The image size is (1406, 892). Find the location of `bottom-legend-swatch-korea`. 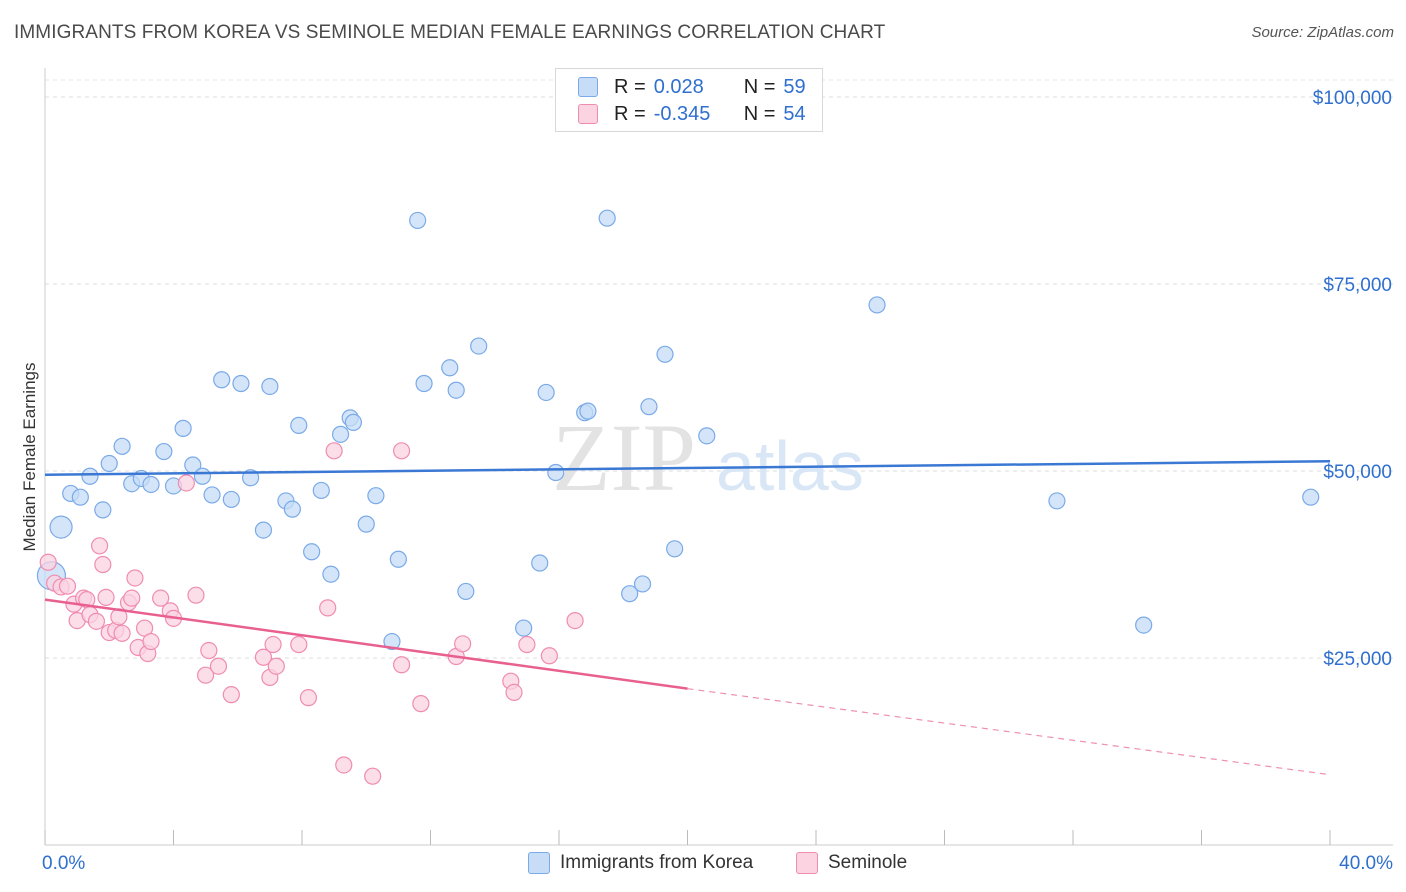

bottom-legend-swatch-korea is located at coordinates (539, 863).